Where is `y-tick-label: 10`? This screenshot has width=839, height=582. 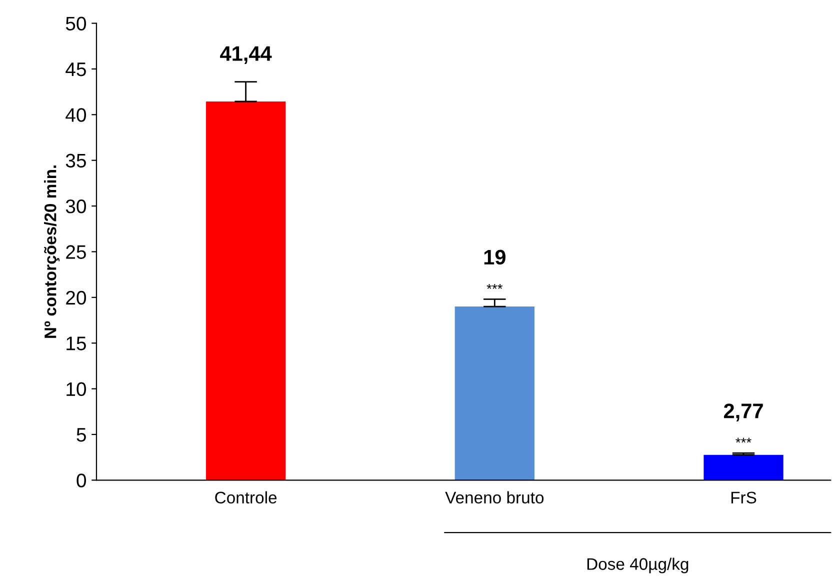 y-tick-label: 10 is located at coordinates (76, 389).